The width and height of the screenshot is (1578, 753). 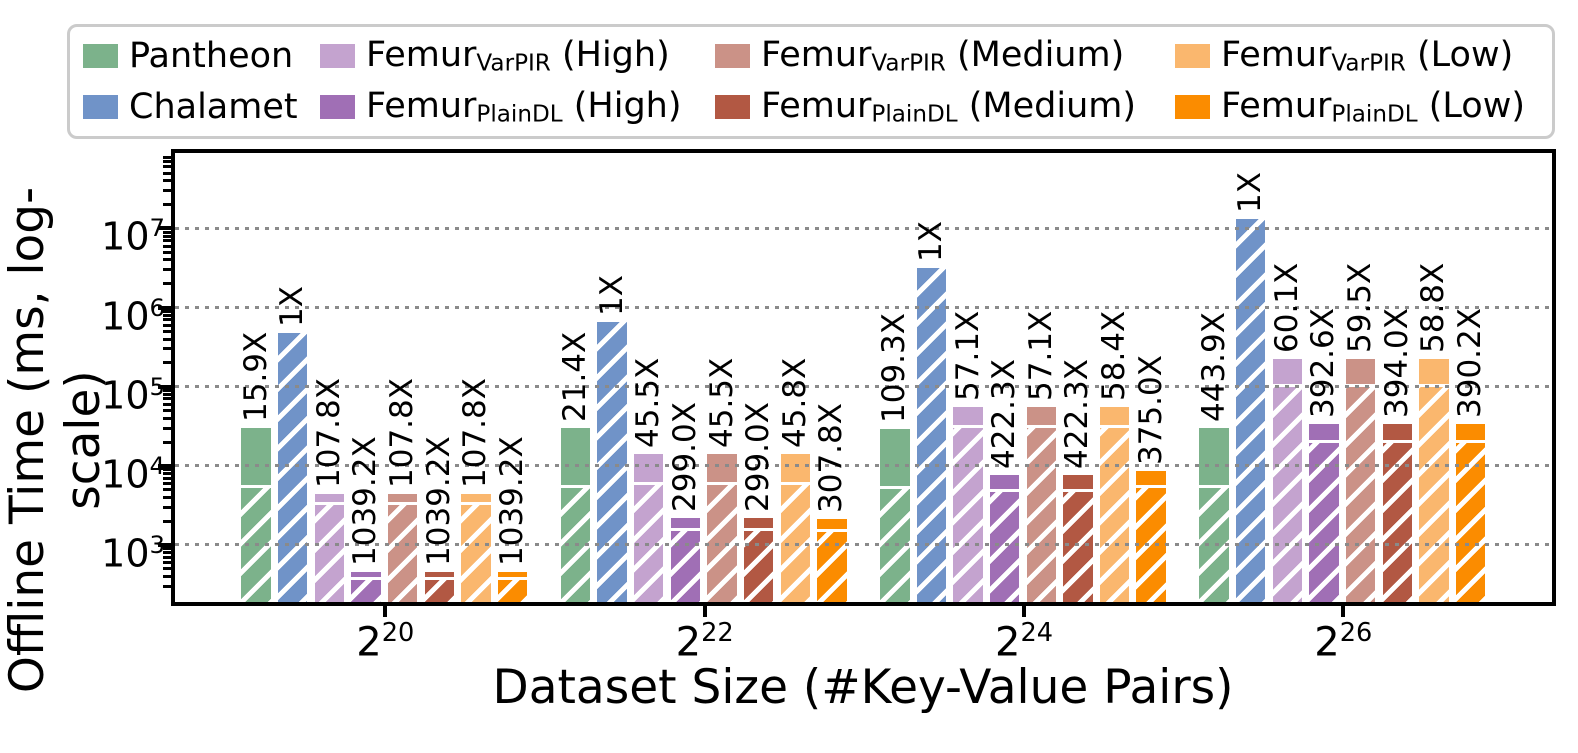 What do you see at coordinates (255, 376) in the screenshot?
I see `bar-value-text: 15.9X` at bounding box center [255, 376].